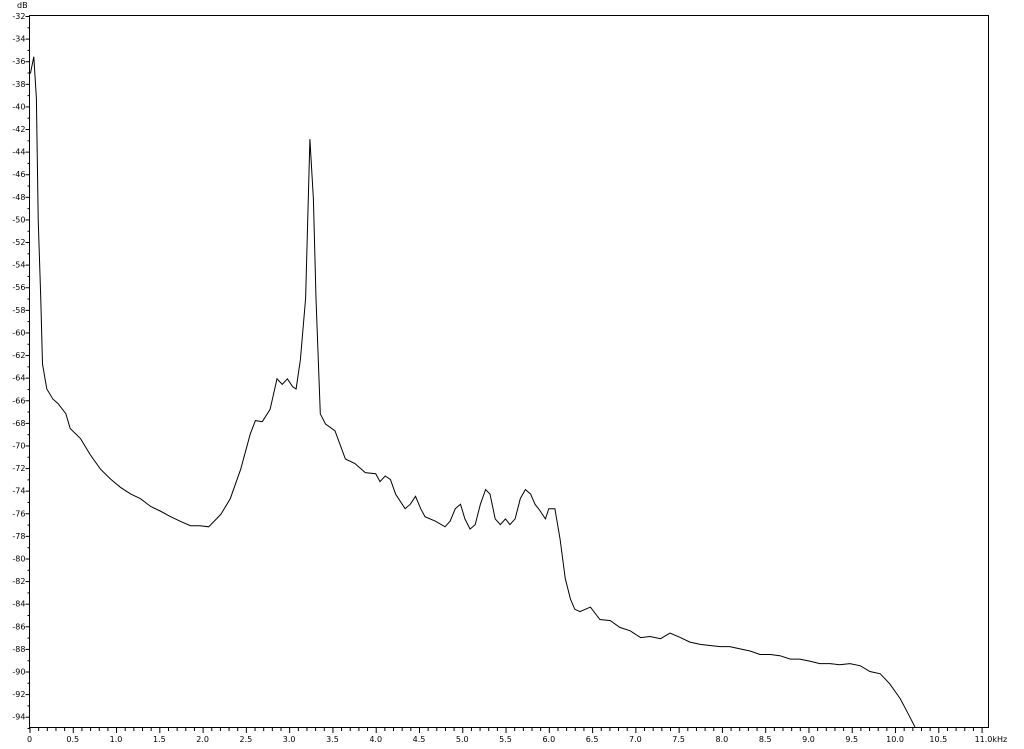 Image resolution: width=1024 pixels, height=749 pixels. I want to click on y-tick-label: -46, so click(18, 174).